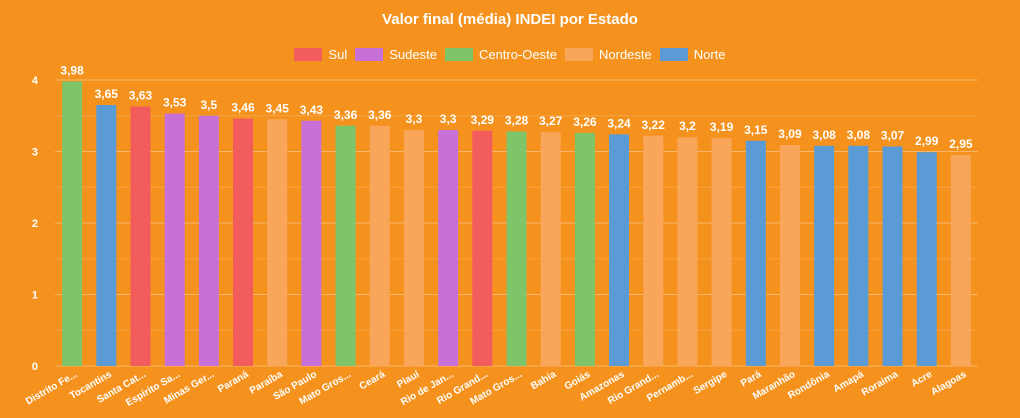  I want to click on legend-label: Centro-Oeste, so click(517, 54).